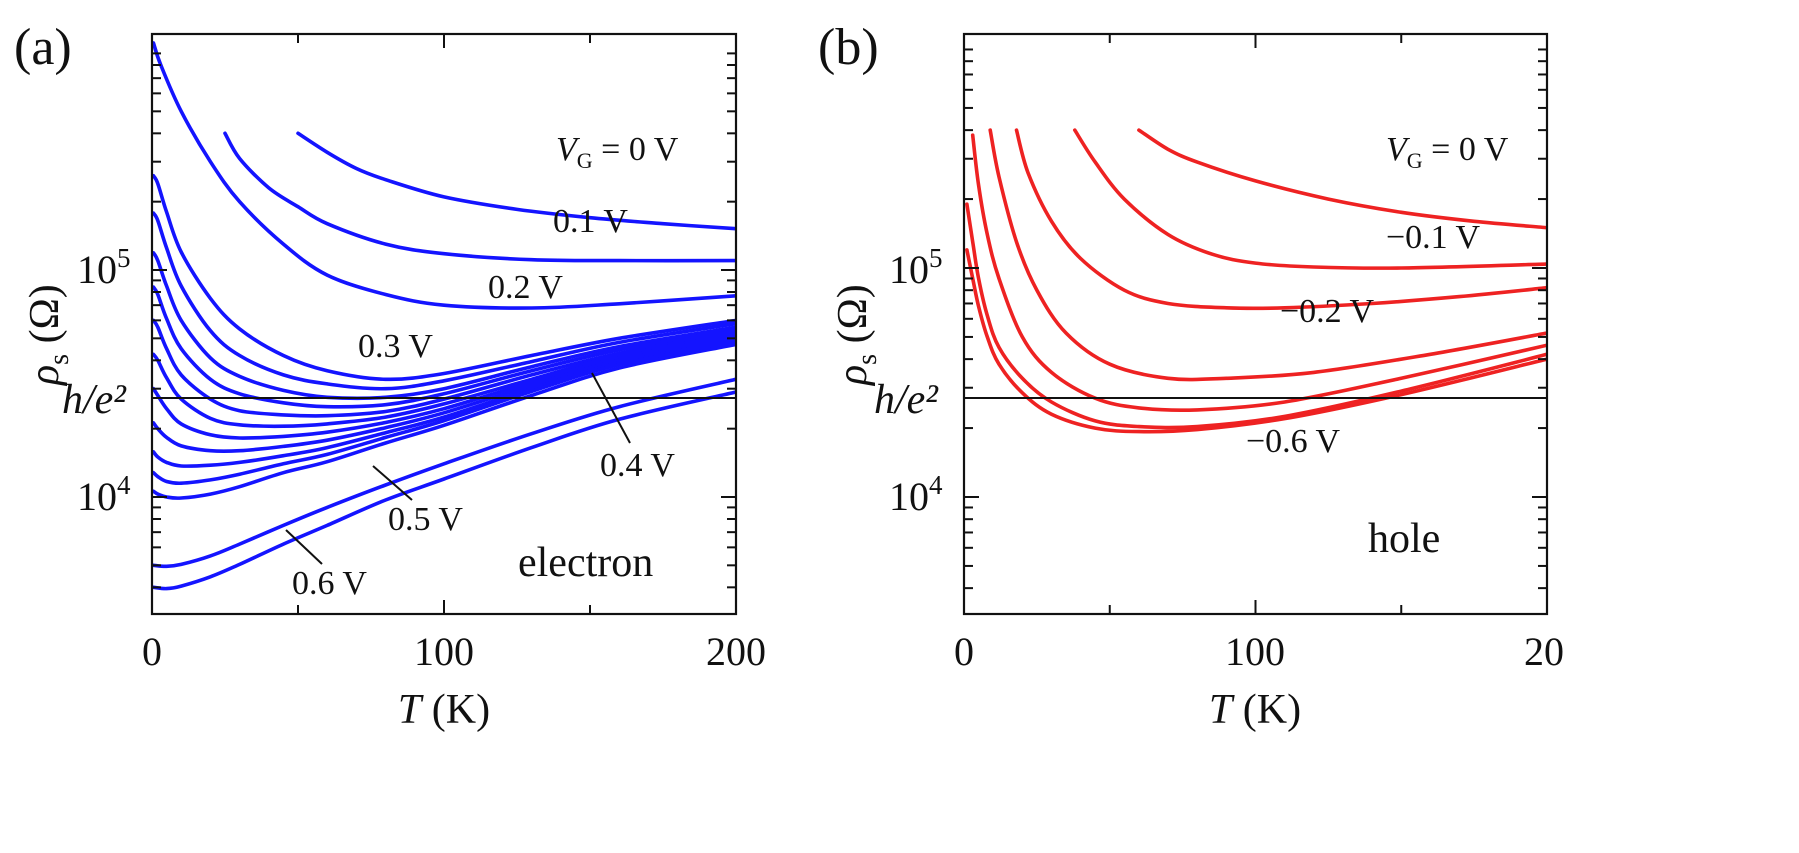  What do you see at coordinates (611, 408) in the screenshot?
I see `leader-0.4v-a` at bounding box center [611, 408].